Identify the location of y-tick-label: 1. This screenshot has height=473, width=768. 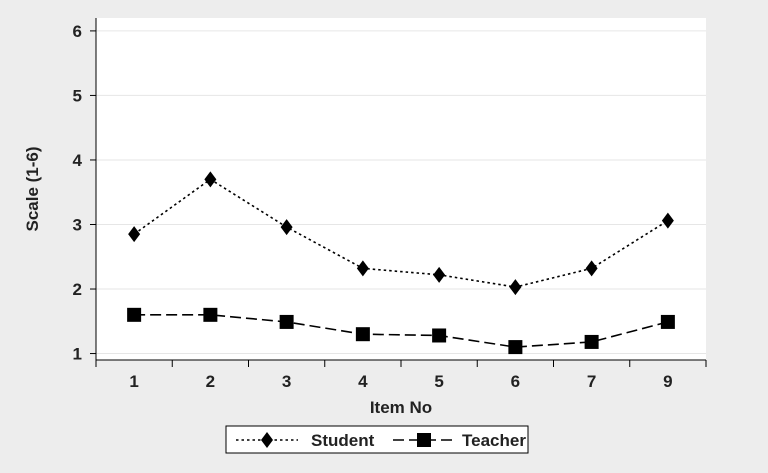
(77, 354).